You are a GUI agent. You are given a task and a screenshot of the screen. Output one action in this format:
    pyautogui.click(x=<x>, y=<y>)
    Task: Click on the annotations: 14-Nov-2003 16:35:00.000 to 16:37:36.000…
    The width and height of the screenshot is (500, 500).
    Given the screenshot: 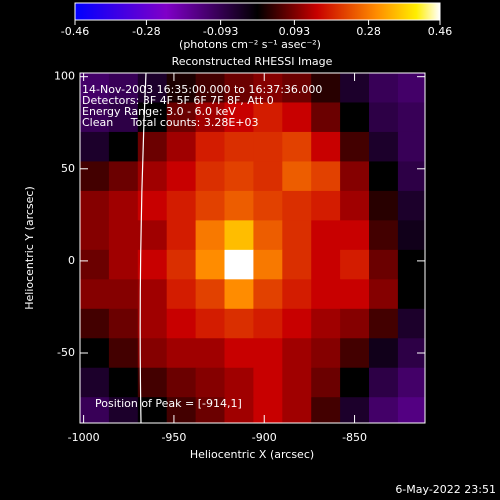 What is the action you would take?
    pyautogui.click(x=202, y=106)
    